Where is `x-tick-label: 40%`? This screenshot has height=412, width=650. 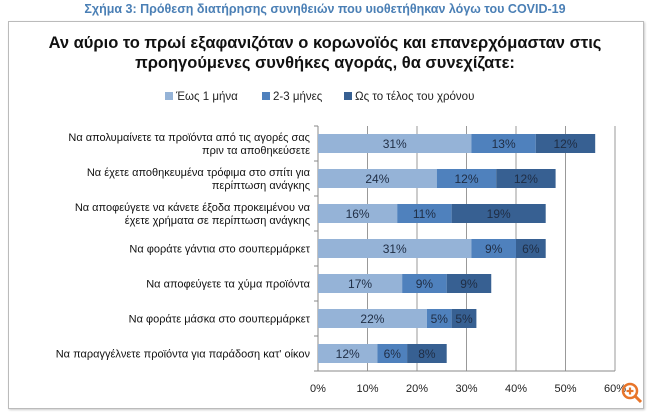
x-tick-label: 40% is located at coordinates (516, 389).